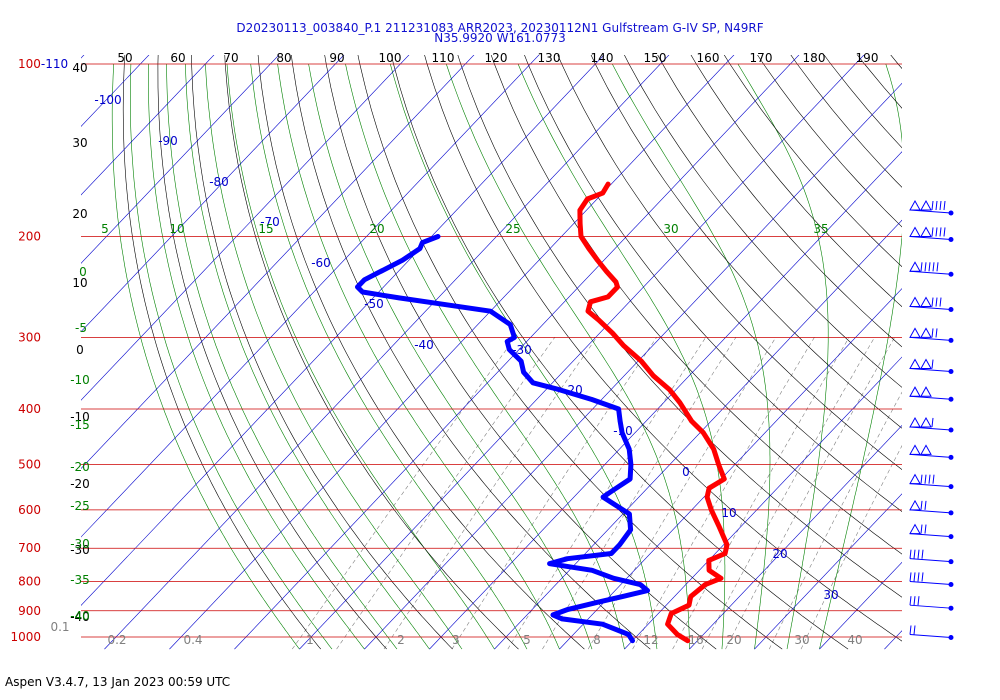 The height and width of the screenshot is (700, 1000). Describe the element at coordinates (107, 100) in the screenshot. I see `isotherm-label: -100` at that location.